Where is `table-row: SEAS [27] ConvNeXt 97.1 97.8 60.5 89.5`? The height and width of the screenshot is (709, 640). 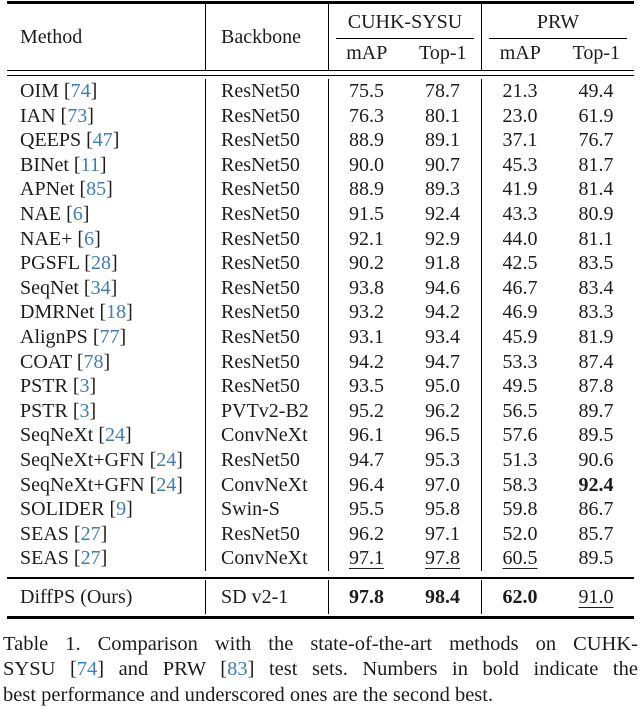 table-row: SEAS [27] ConvNeXt 97.1 97.8 60.5 89.5 is located at coordinates (320, 558).